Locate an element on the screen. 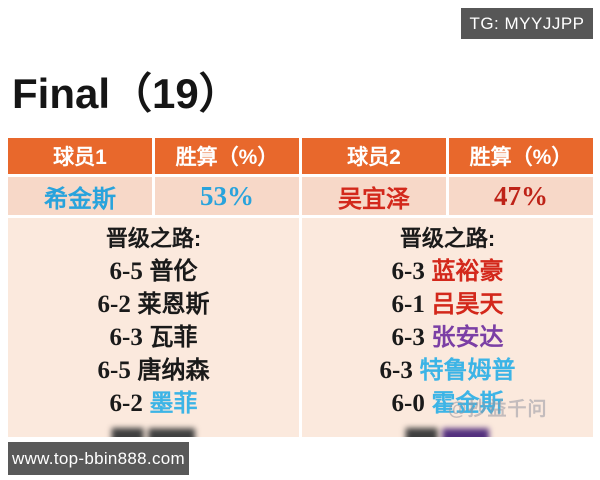  player2-win-pct: 47% is located at coordinates (521, 196).